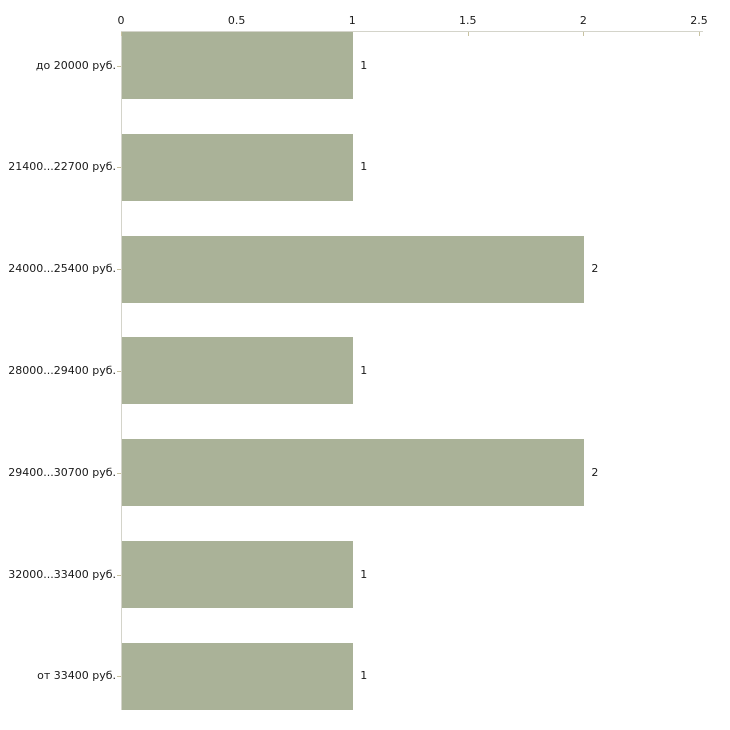 The image size is (730, 730). Describe the element at coordinates (468, 20) in the screenshot. I see `x-tick-label: 1.5` at that location.